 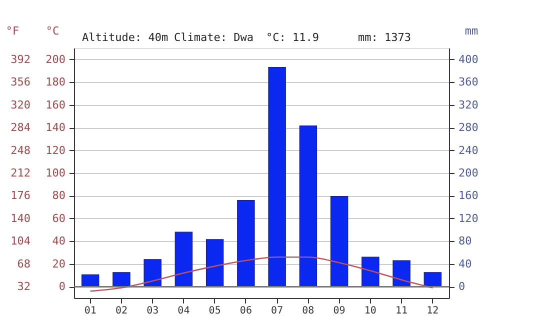 I want to click on y3-axis-title: °F, so click(x=13, y=31).